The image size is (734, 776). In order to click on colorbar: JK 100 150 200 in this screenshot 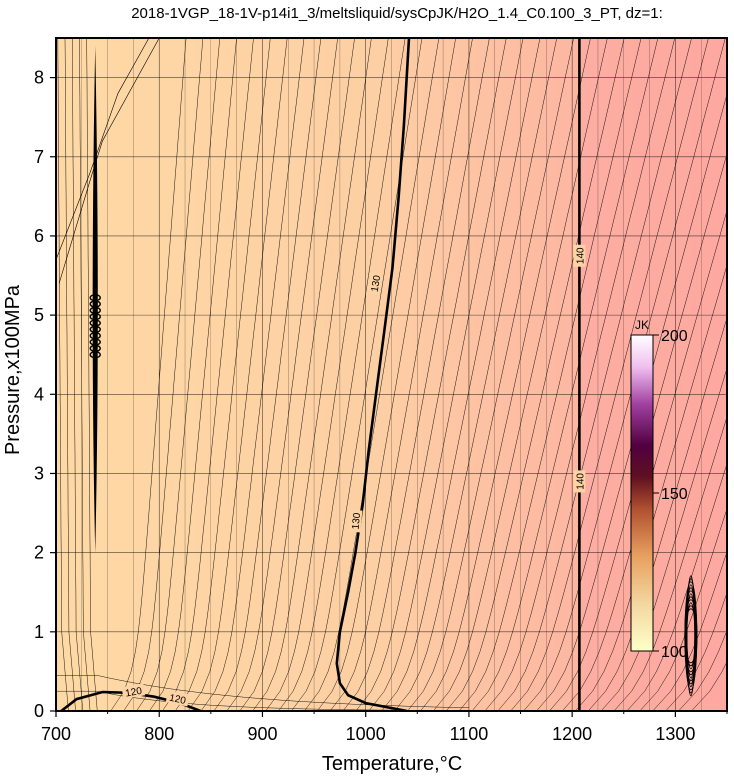, I will do `click(659, 489)`.